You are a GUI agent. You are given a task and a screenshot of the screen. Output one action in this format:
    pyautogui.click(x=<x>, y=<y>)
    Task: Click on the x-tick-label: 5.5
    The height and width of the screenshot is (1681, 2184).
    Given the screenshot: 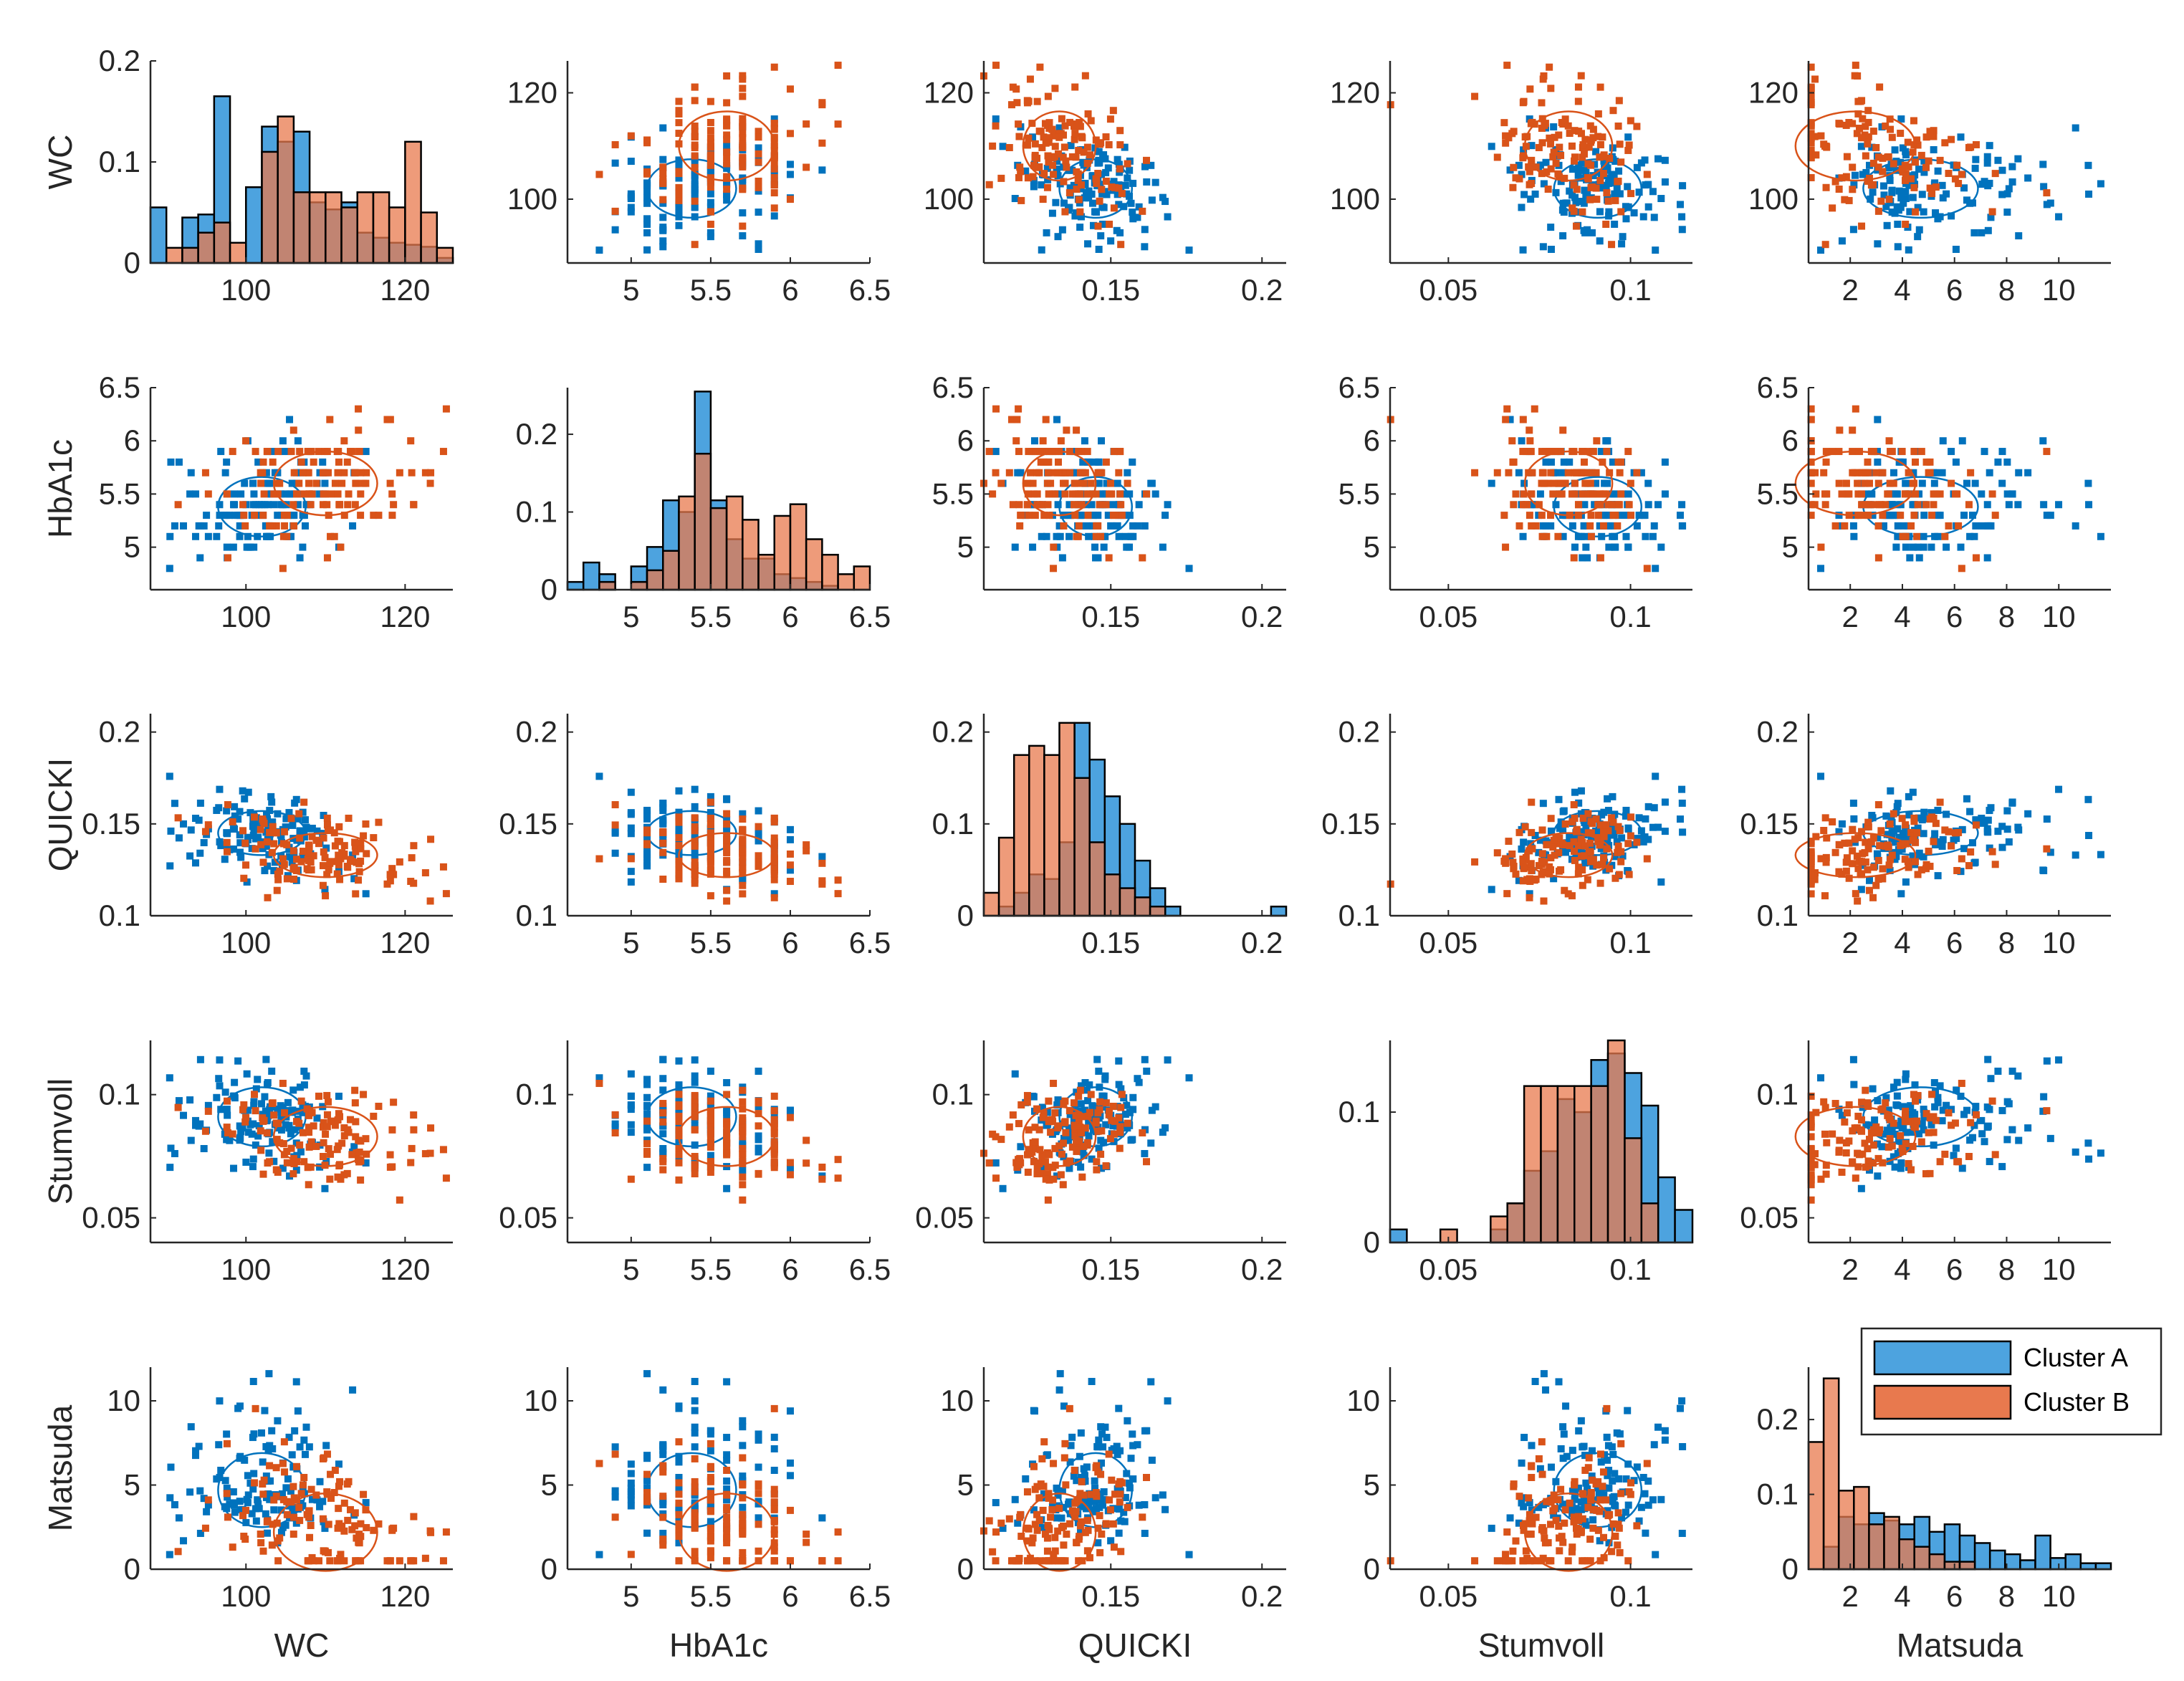 What is the action you would take?
    pyautogui.click(x=711, y=290)
    